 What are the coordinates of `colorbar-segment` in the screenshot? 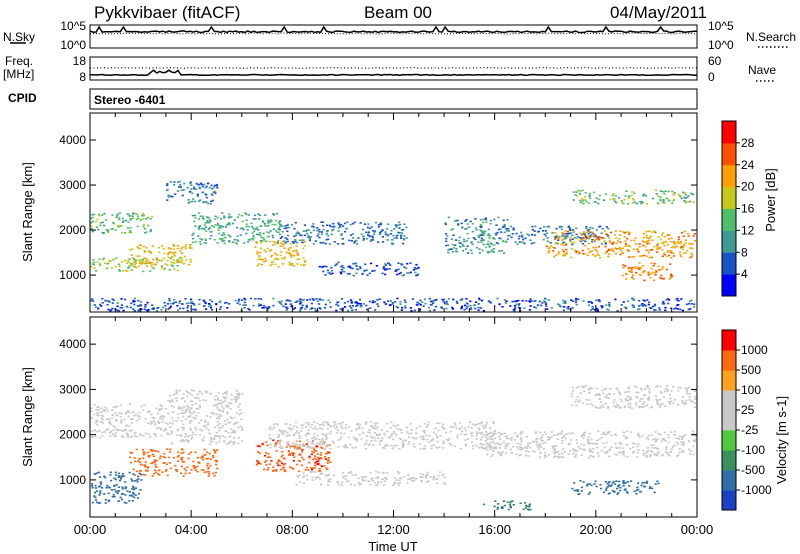 It's located at (729, 380).